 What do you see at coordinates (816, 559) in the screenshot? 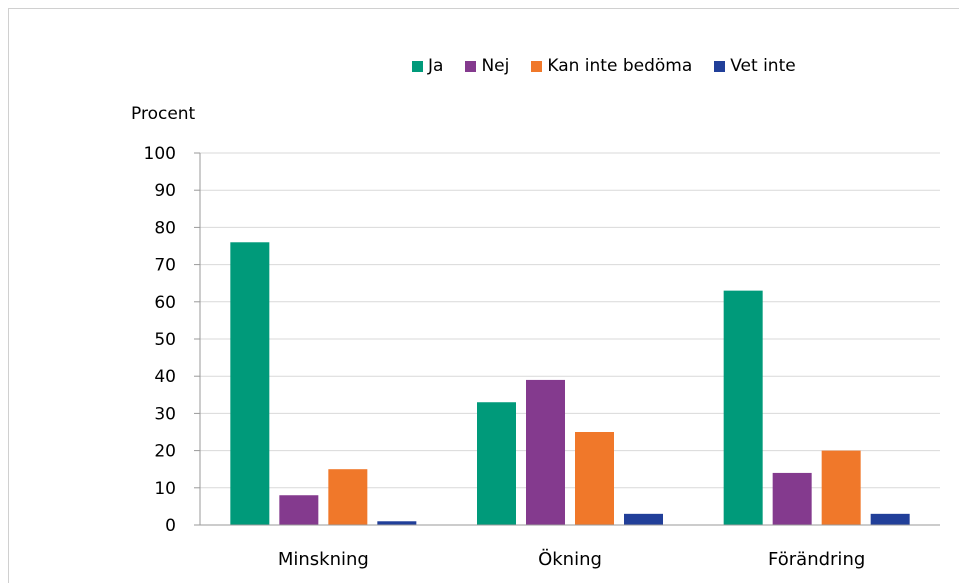
I see `x-tick-label: Förändring` at bounding box center [816, 559].